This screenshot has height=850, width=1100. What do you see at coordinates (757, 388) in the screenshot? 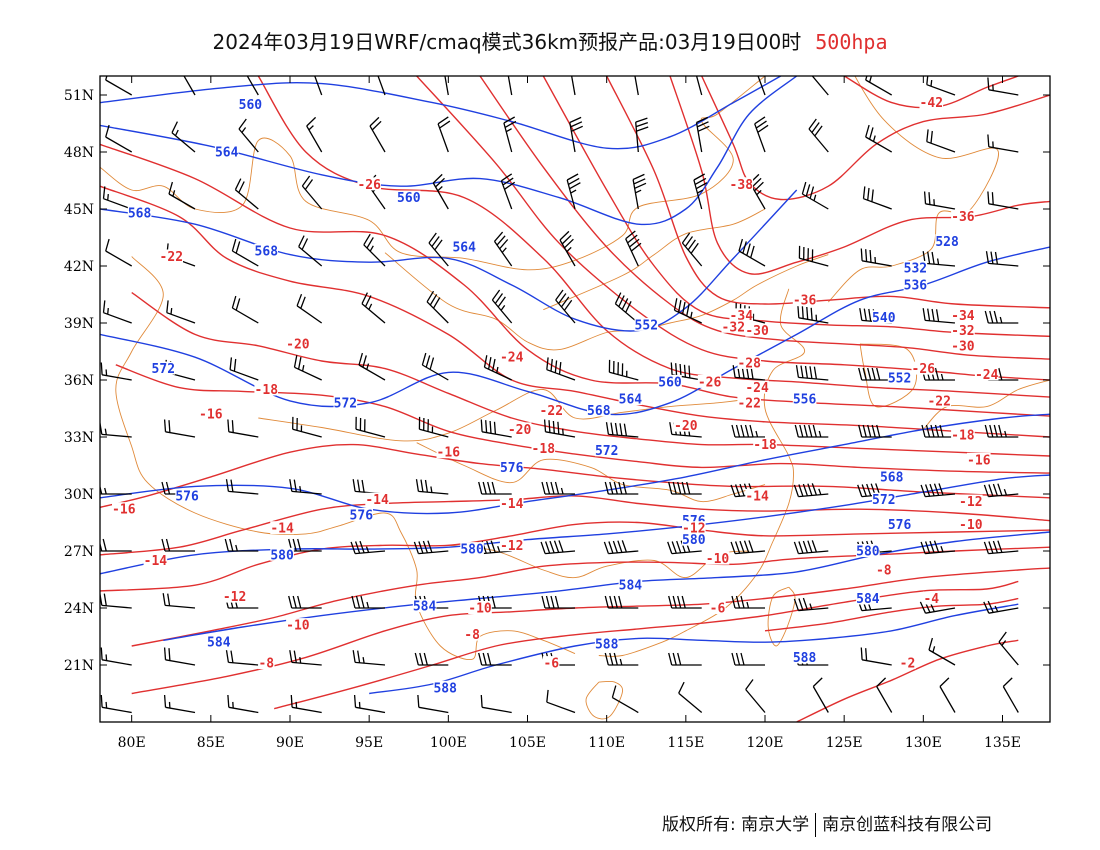
I see `temperature-label: -24` at bounding box center [757, 388].